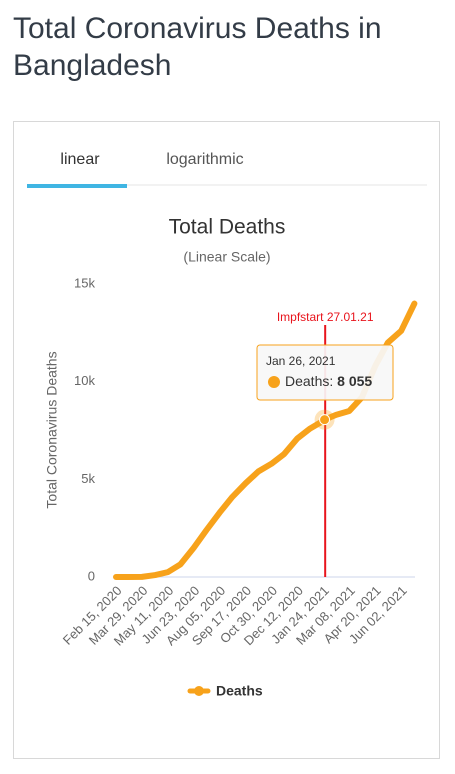  I want to click on tab-indicator, so click(77, 186).